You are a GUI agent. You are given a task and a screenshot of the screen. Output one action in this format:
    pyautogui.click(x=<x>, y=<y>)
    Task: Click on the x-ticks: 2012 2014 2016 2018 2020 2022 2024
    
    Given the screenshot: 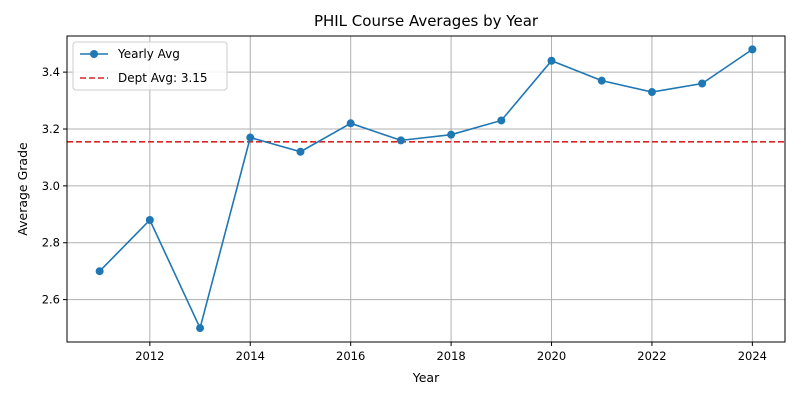 What is the action you would take?
    pyautogui.click(x=451, y=352)
    